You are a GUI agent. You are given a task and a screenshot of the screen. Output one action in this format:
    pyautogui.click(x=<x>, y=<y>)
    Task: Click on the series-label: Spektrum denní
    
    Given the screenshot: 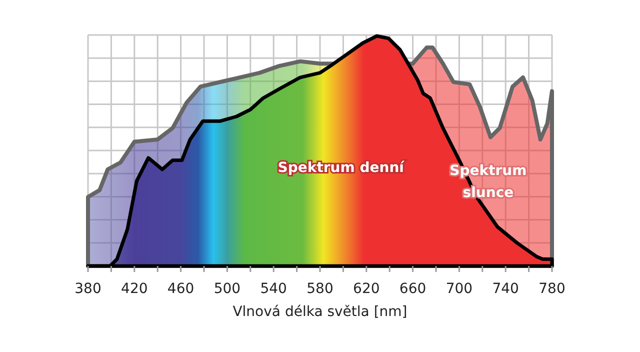 What is the action you would take?
    pyautogui.click(x=342, y=168)
    